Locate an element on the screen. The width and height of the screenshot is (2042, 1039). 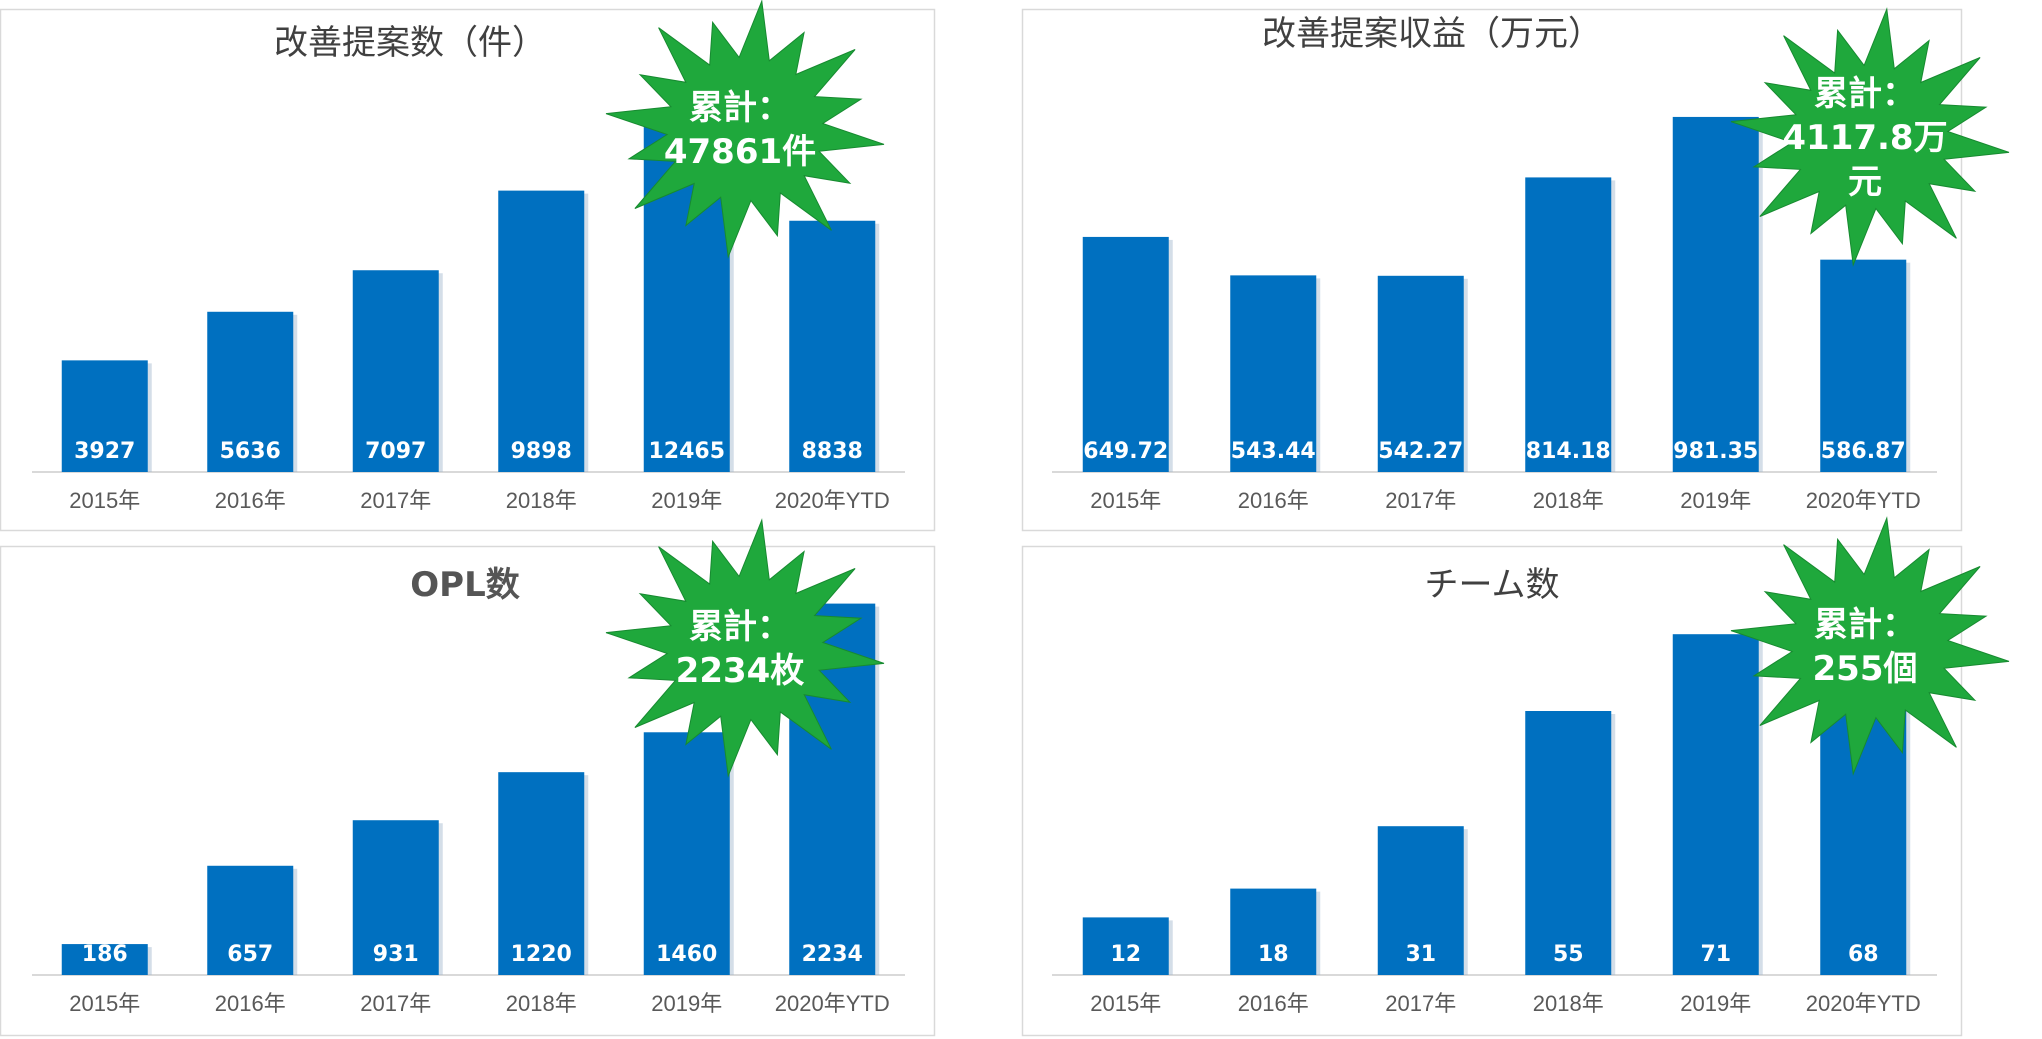
data-label: 68 is located at coordinates (1863, 954).